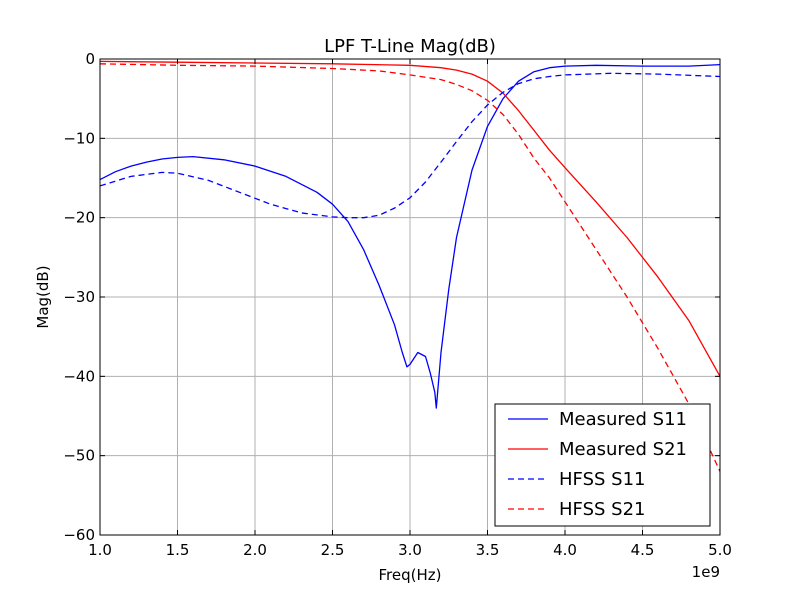  I want to click on y-tick-label: 0, so click(90, 59).